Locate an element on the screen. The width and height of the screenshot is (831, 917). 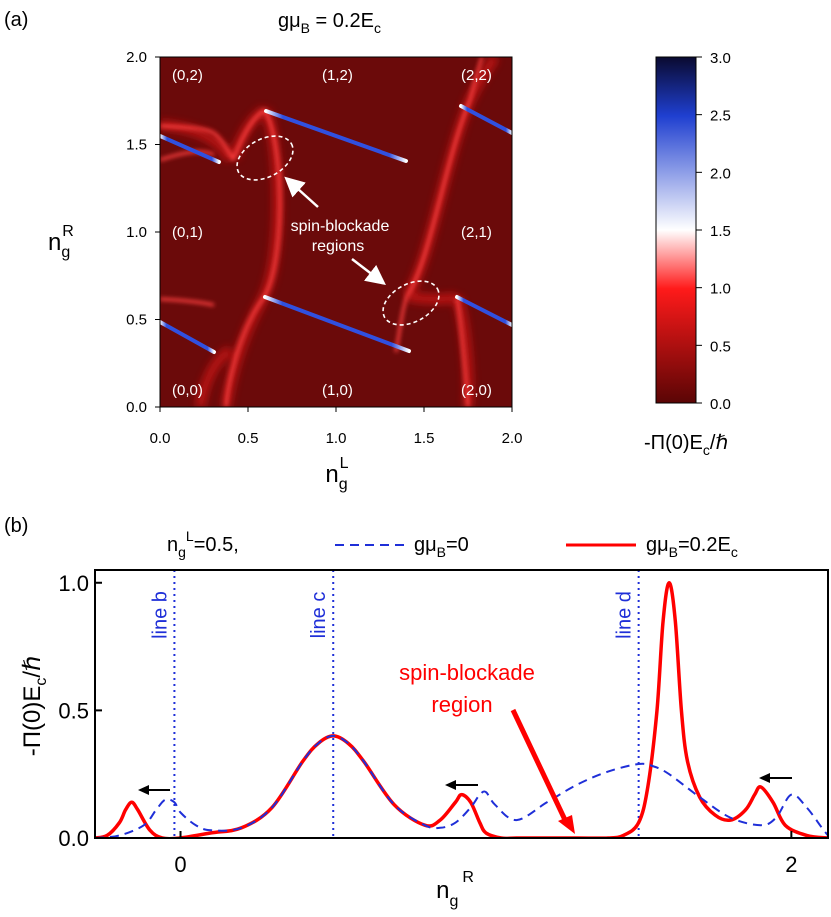
heatmap-y-tick-label: 1.0 is located at coordinates (136, 232).